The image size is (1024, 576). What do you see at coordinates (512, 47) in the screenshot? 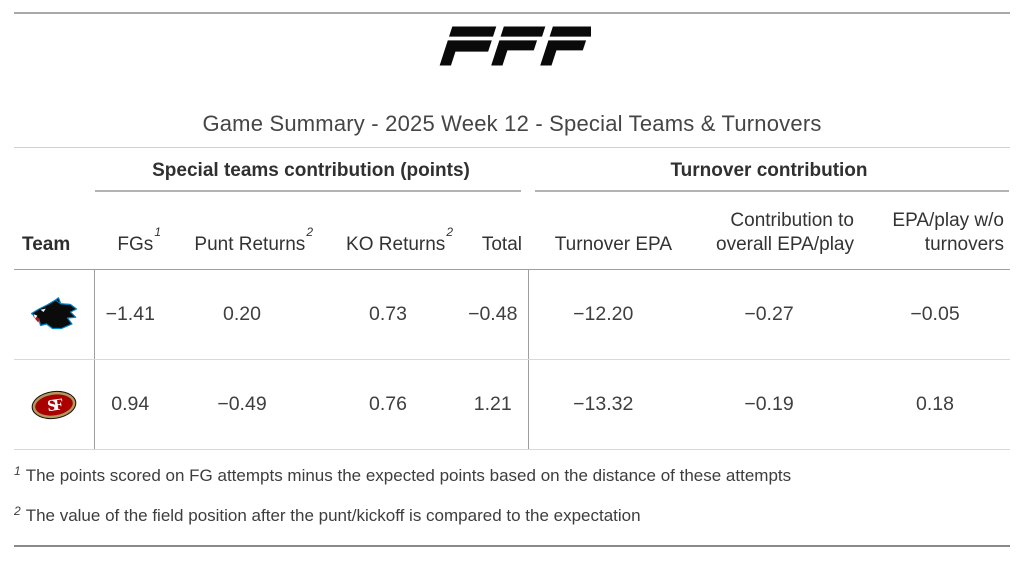
I see `pff-logo-icon` at bounding box center [512, 47].